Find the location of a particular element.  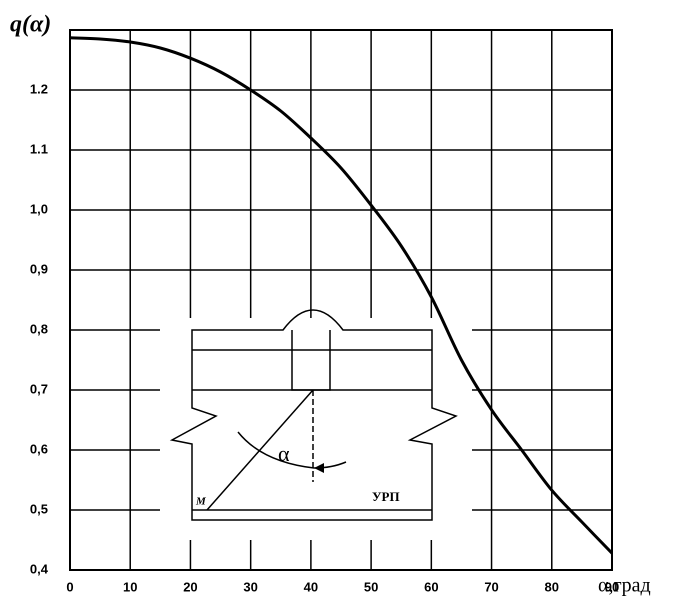

x-tick-label: 90 is located at coordinates (612, 586).